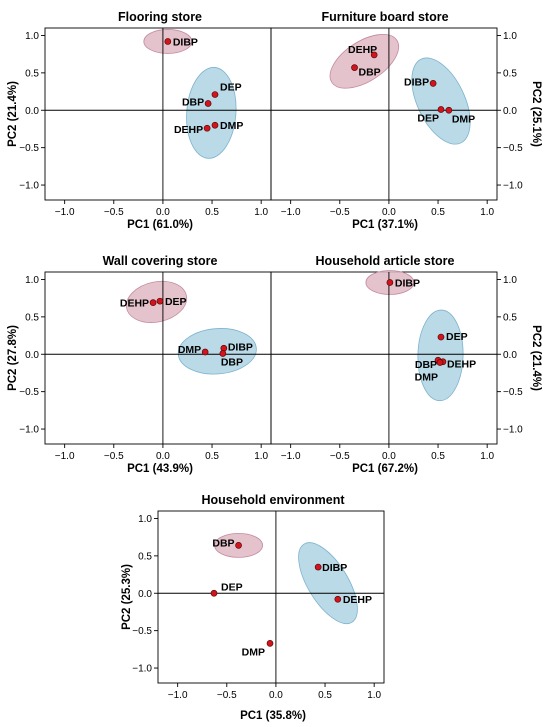 This screenshot has height=727, width=550. I want to click on x-axis-label: PC1 (61.0%), so click(160, 225).